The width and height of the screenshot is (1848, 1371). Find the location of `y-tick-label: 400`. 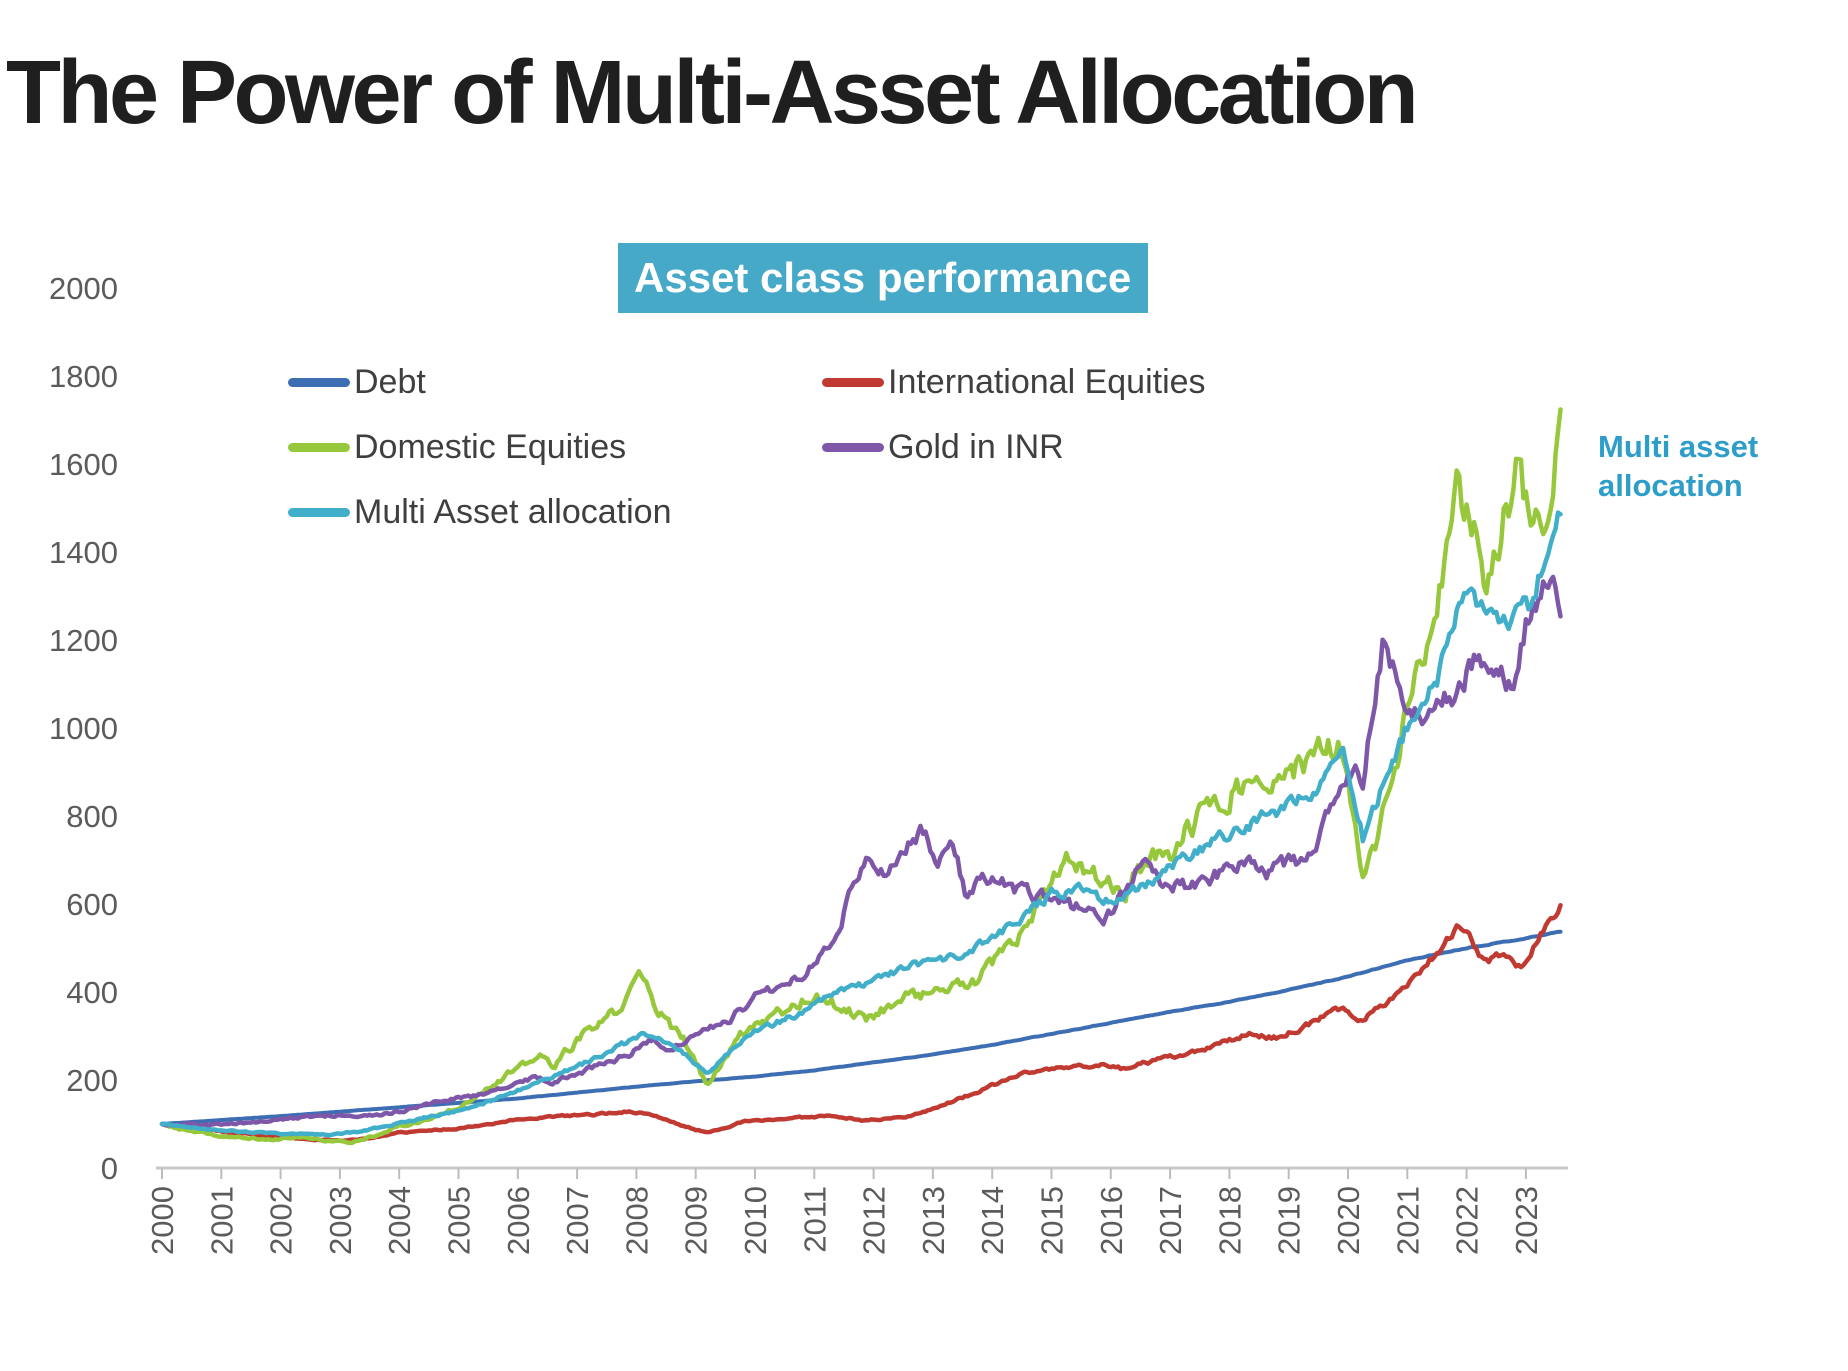

y-tick-label: 400 is located at coordinates (92, 992).